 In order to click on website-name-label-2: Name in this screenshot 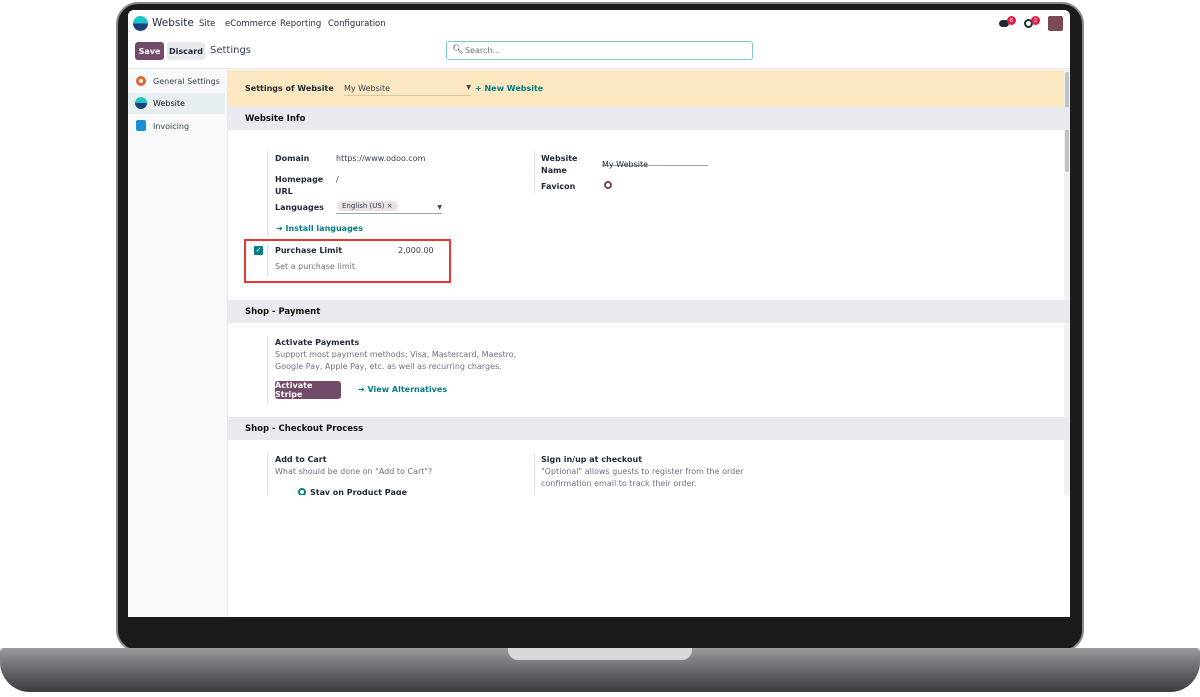, I will do `click(554, 170)`.